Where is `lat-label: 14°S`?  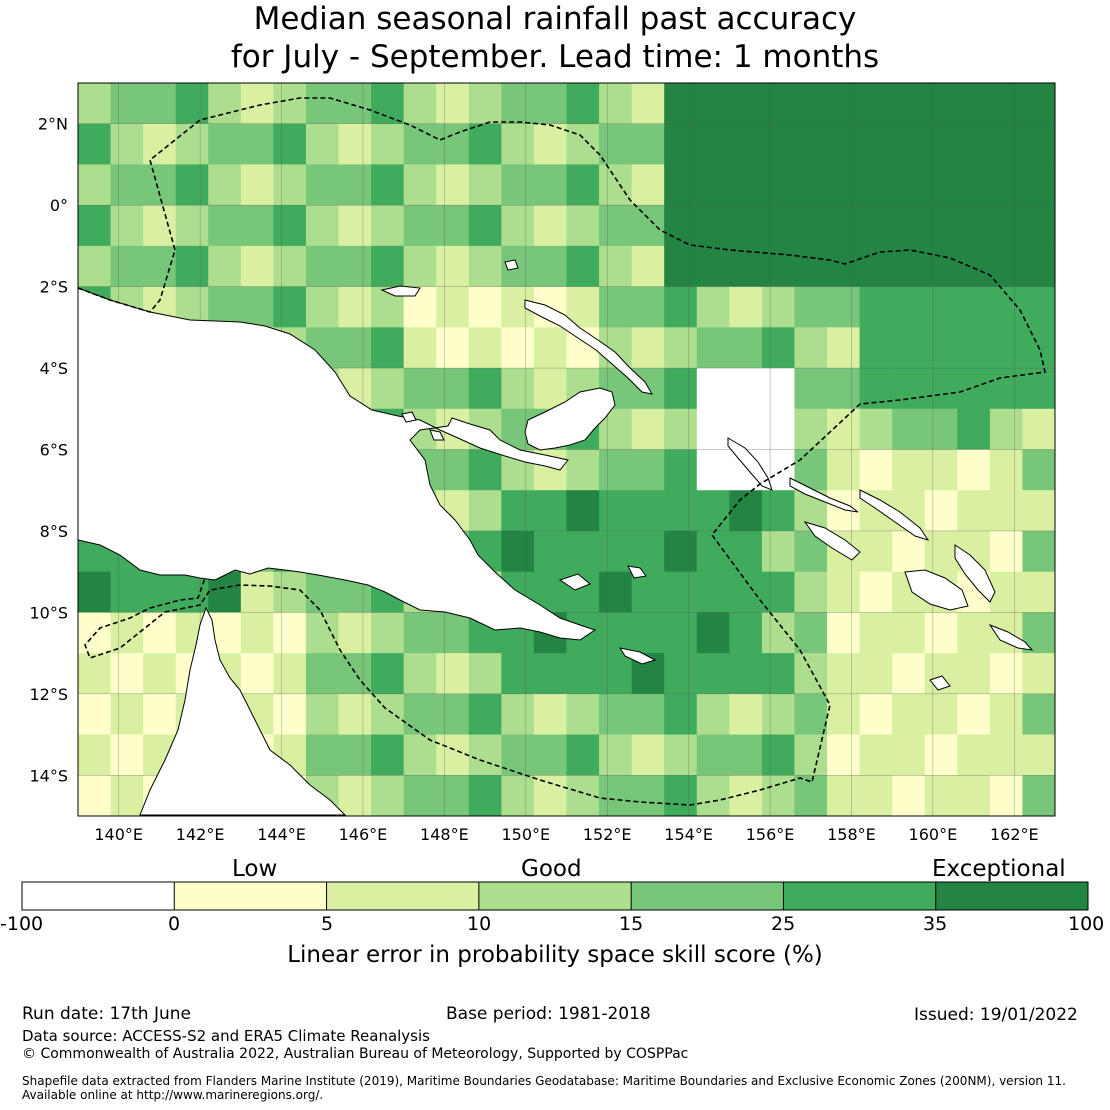
lat-label: 14°S is located at coordinates (48, 775).